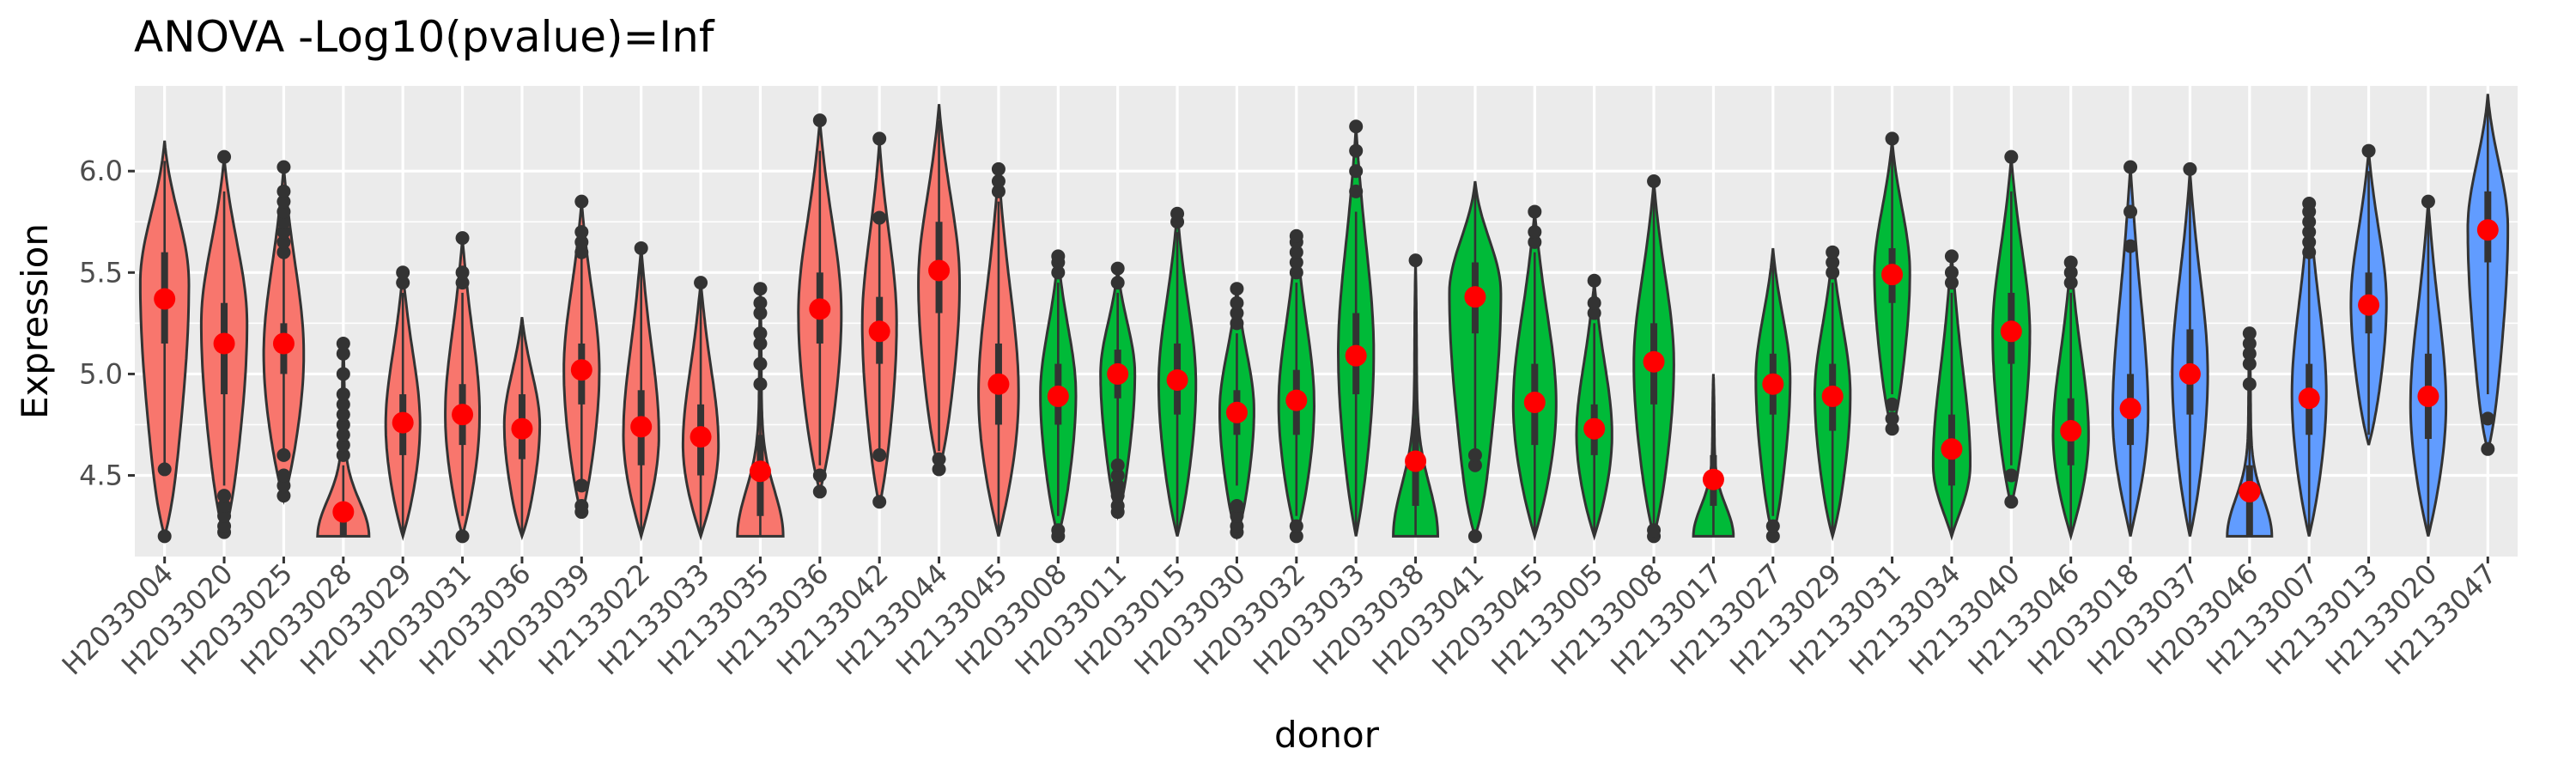 The height and width of the screenshot is (773, 2576). I want to click on y-axis-title: Expression, so click(35, 321).